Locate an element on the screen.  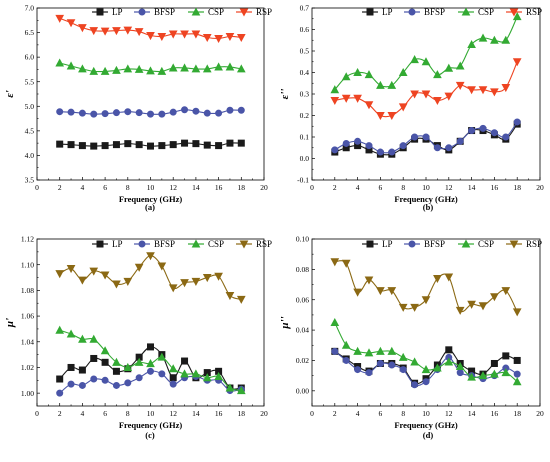
y-tick-label: 7.0 is located at coordinates (30, 8).